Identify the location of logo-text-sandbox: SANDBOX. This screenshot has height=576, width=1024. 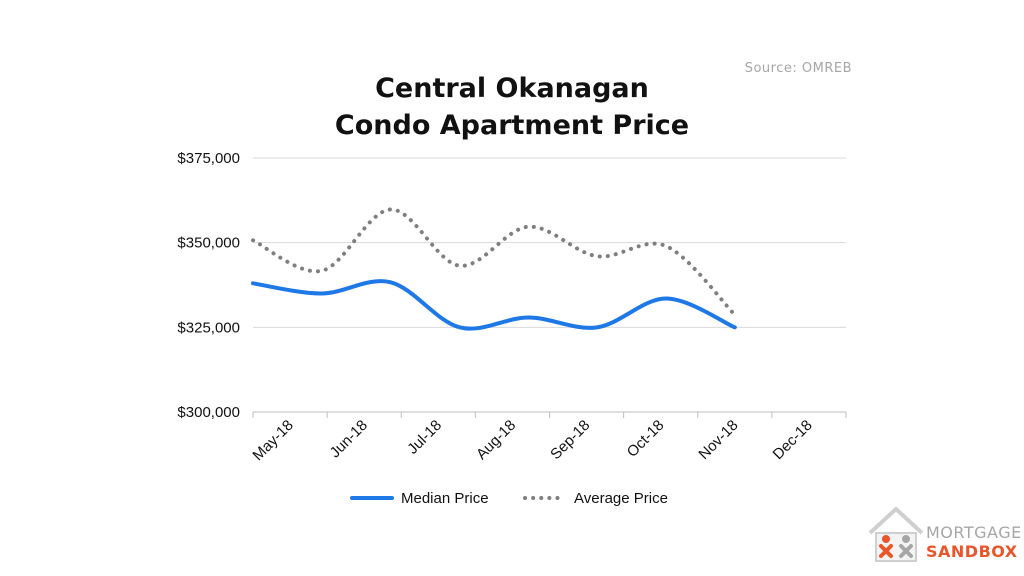
(972, 551).